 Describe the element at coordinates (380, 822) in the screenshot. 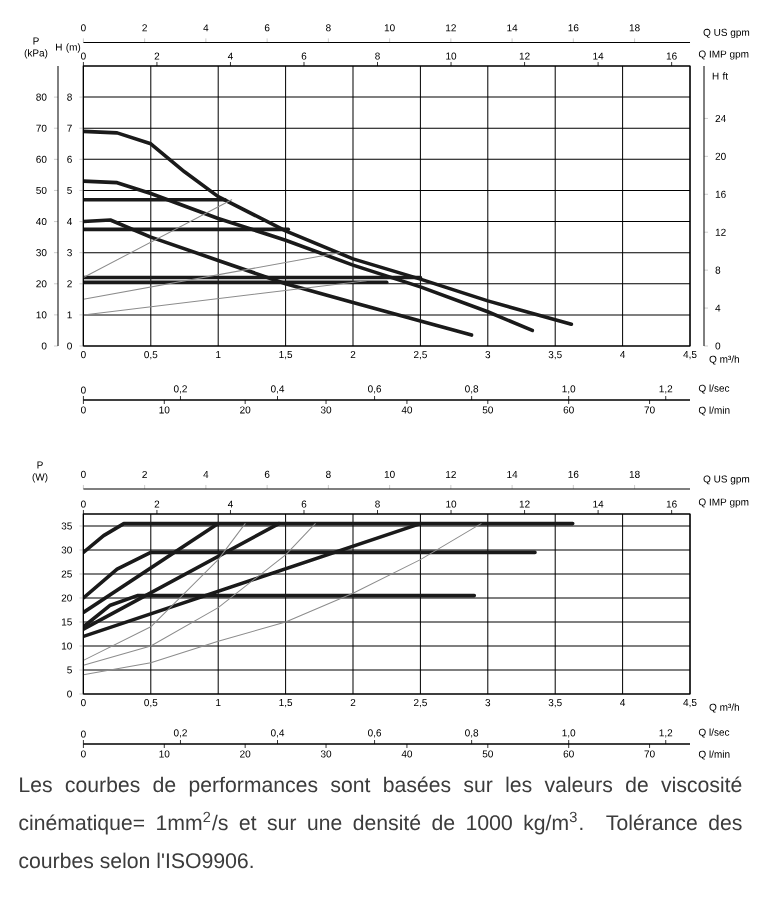

I see `text: Les courbes de performances sont basées sur les valeurs de viscosité cinématique= 1mm$^{2}$/s et sur une densité de 1000 kg/m$^{3}$. Tolérance des courbes selon l'ISO9906.` at that location.